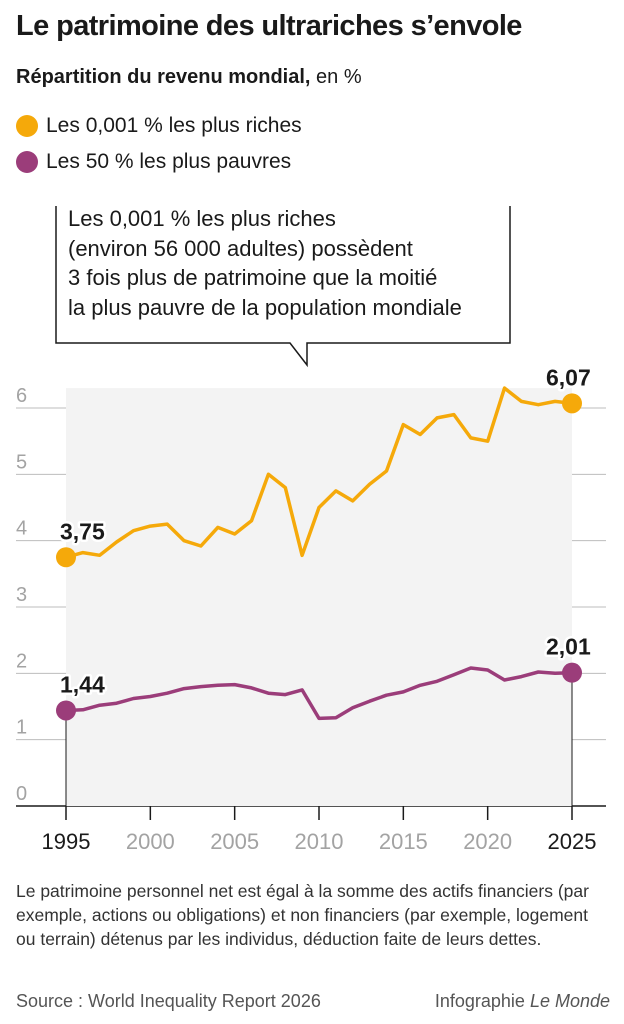  Describe the element at coordinates (253, 277) in the screenshot. I see `callout-line: 3 fois plus de patrimoine que la moitié` at that location.